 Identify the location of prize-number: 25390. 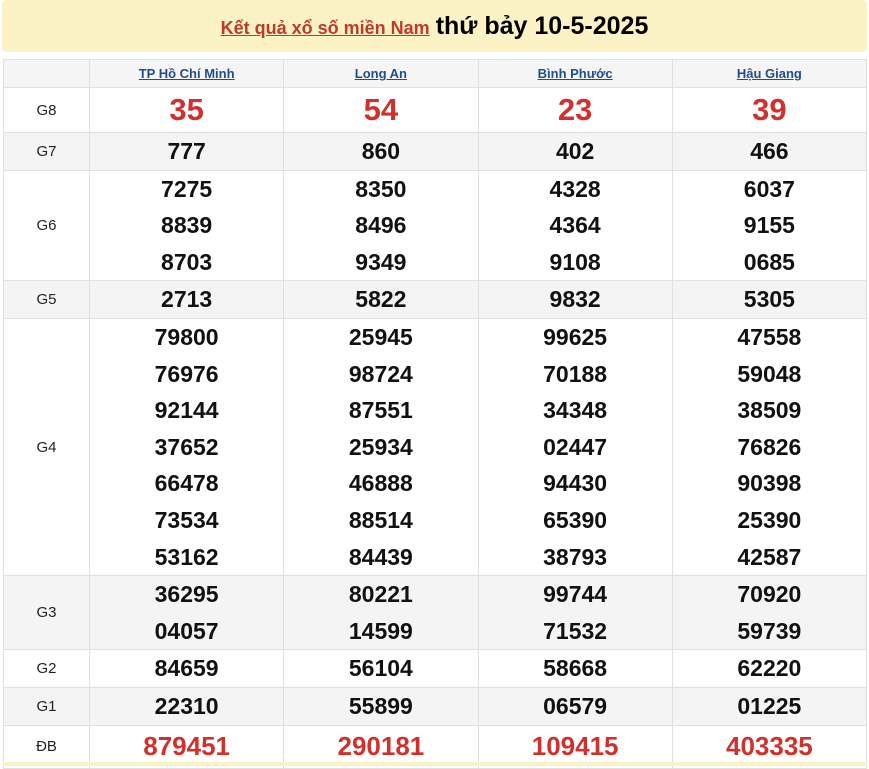
(769, 519).